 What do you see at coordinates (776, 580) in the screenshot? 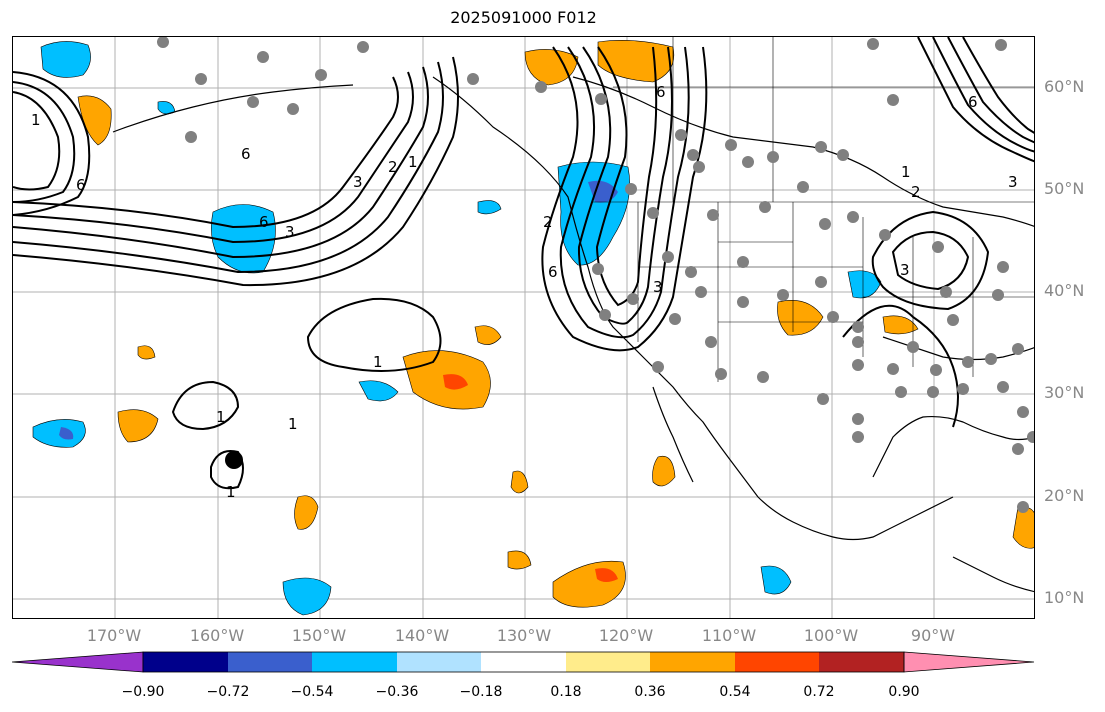
I see `neg-patch-mexico` at bounding box center [776, 580].